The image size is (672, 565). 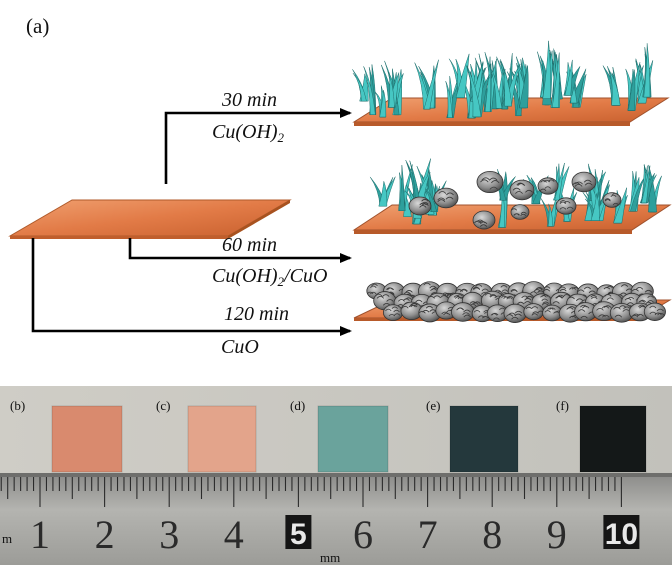 I want to click on route-30-time: 30 min, so click(x=249, y=100).